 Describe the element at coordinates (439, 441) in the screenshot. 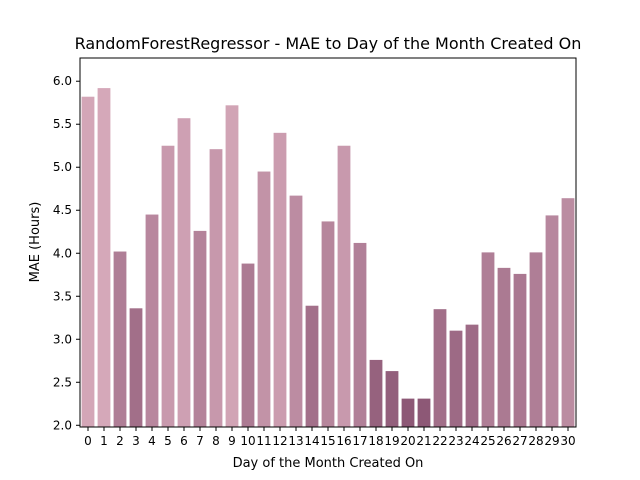

I see `x-tick-label: 22` at that location.